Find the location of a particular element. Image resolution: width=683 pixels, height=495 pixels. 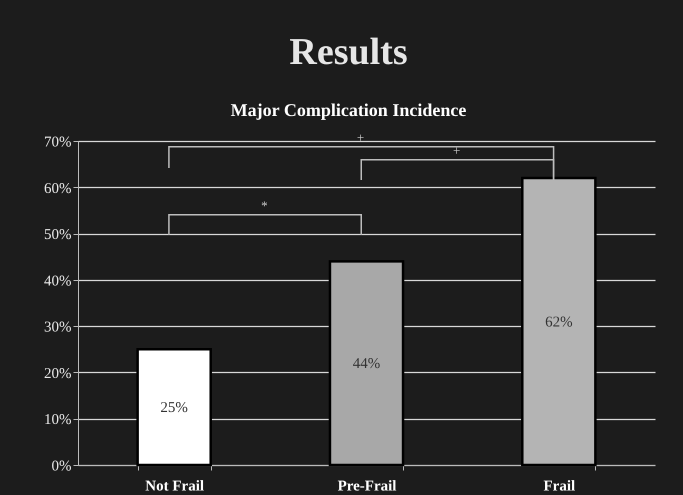

y-tick-label: 30% is located at coordinates (58, 328).